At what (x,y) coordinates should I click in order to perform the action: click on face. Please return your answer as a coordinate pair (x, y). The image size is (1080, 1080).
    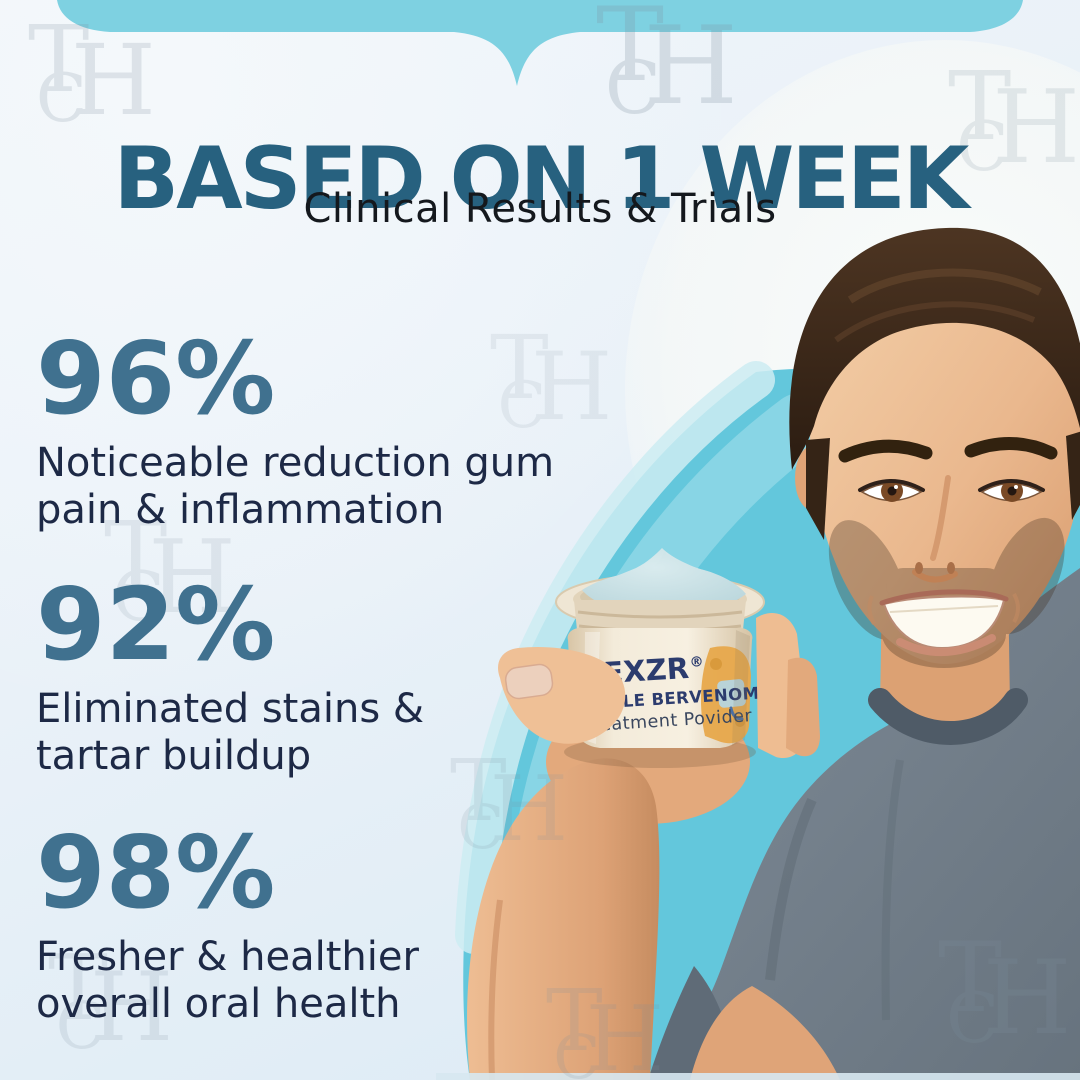
    Looking at the image, I should click on (945, 464).